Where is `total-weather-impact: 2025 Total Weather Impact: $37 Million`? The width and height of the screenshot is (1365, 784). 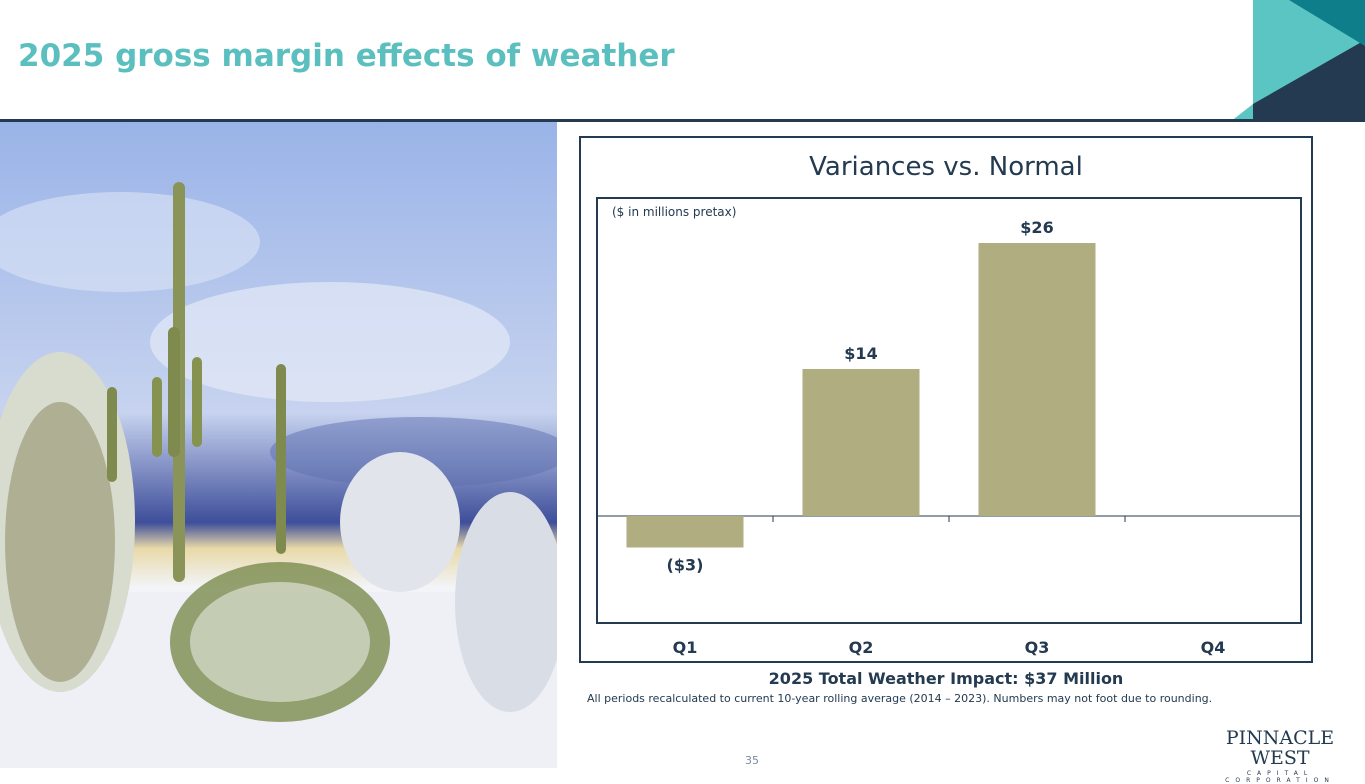
total-weather-impact: 2025 Total Weather Impact: $37 Million is located at coordinates (946, 678).